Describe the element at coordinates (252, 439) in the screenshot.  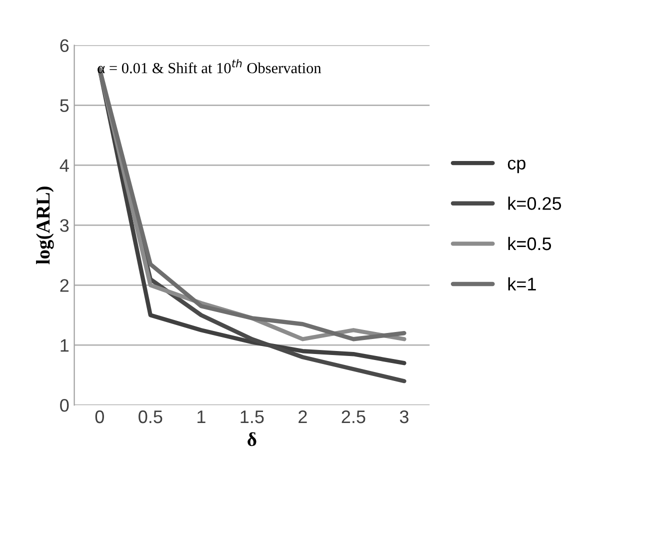
I see `x-axis-title: δ` at that location.